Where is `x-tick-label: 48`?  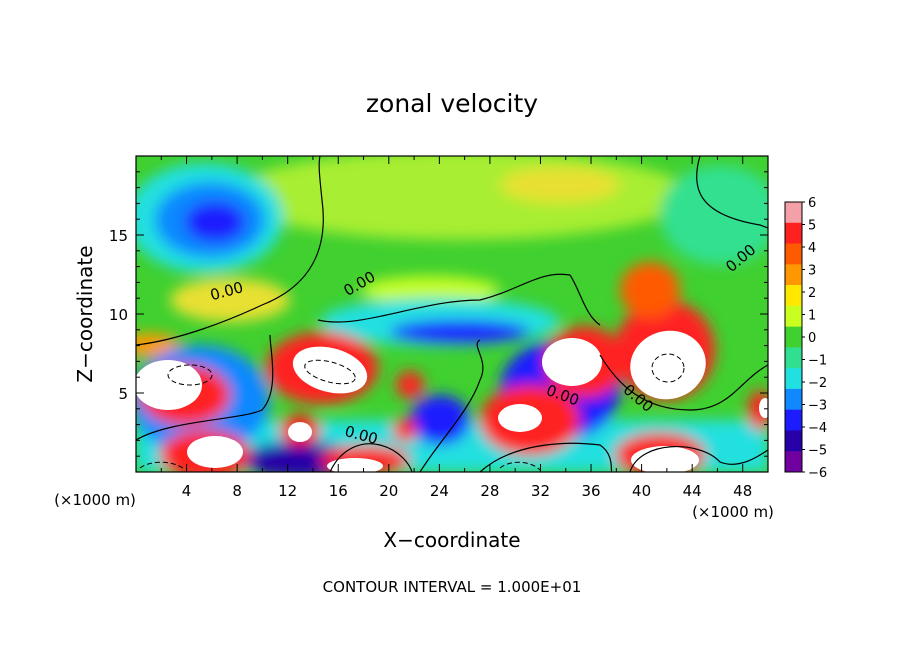 x-tick-label: 48 is located at coordinates (742, 491).